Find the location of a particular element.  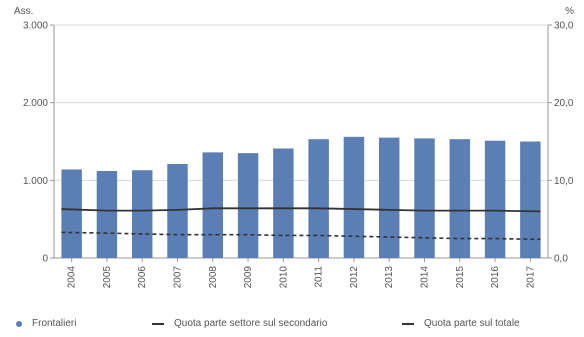

x-tick-label: 2007 is located at coordinates (178, 277).